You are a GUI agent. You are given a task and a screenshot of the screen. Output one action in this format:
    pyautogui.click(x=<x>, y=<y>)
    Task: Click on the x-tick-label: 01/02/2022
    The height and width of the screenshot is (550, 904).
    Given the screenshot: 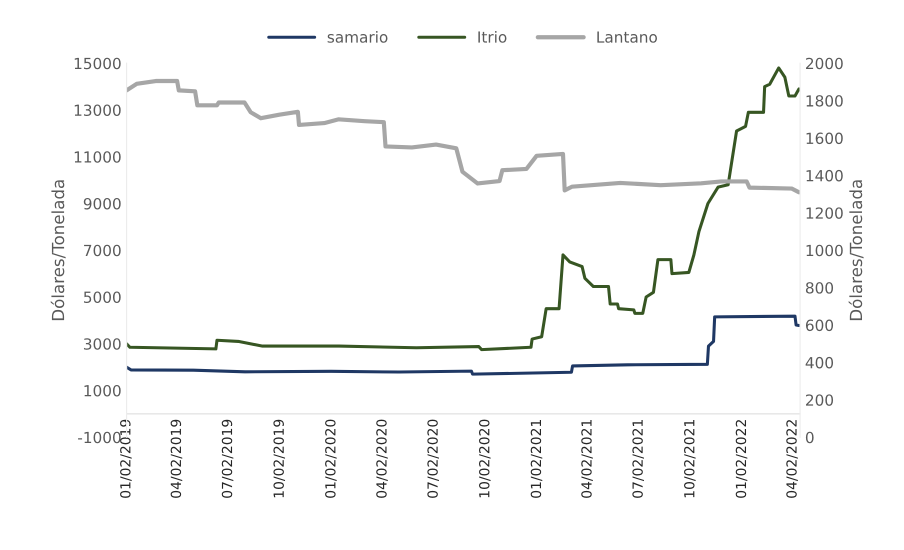 What is the action you would take?
    pyautogui.click(x=742, y=459)
    